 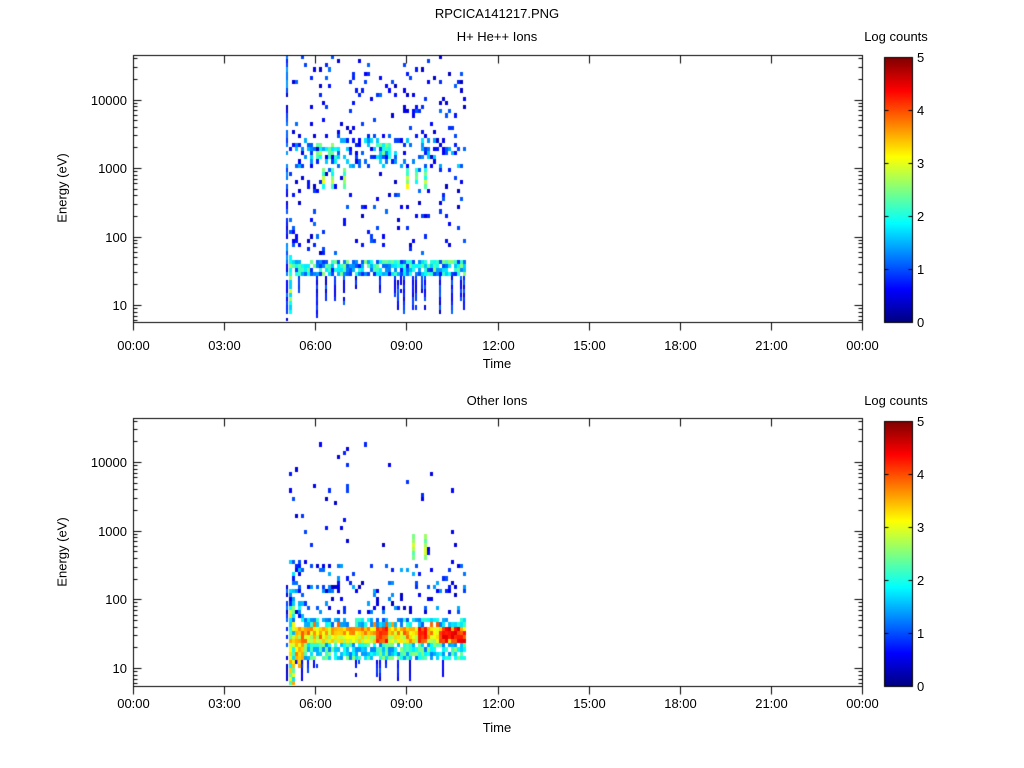 I want to click on figure-title: RPCICA141217.PNG, so click(x=497, y=13).